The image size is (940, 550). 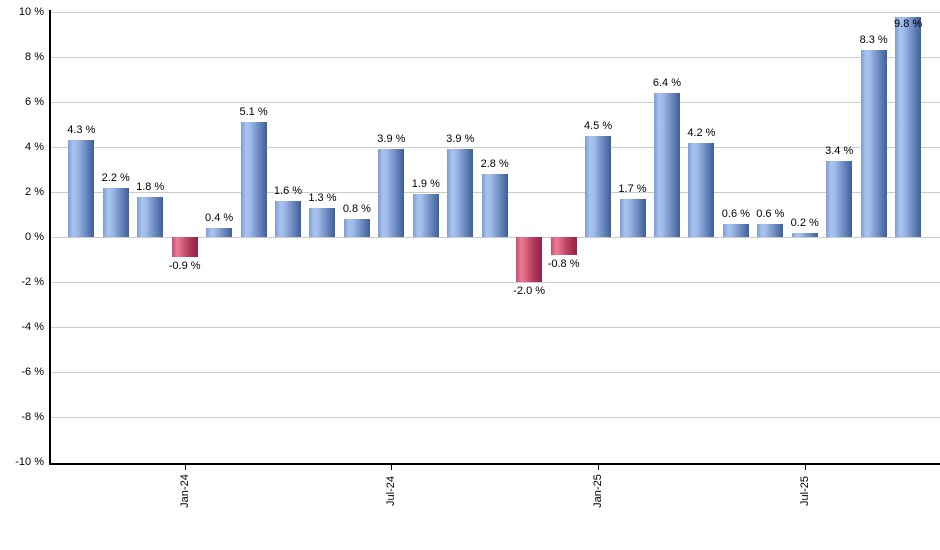 I want to click on y-axis-tick-label: -10 %, so click(x=29, y=462).